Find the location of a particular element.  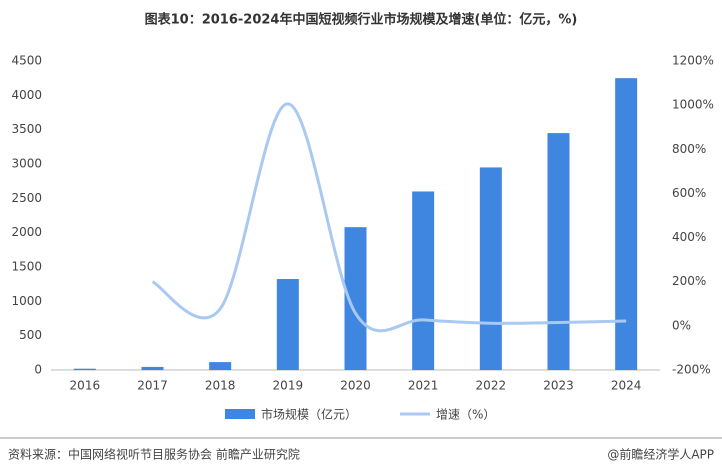

y-tick-label: 3000 is located at coordinates (26, 164).